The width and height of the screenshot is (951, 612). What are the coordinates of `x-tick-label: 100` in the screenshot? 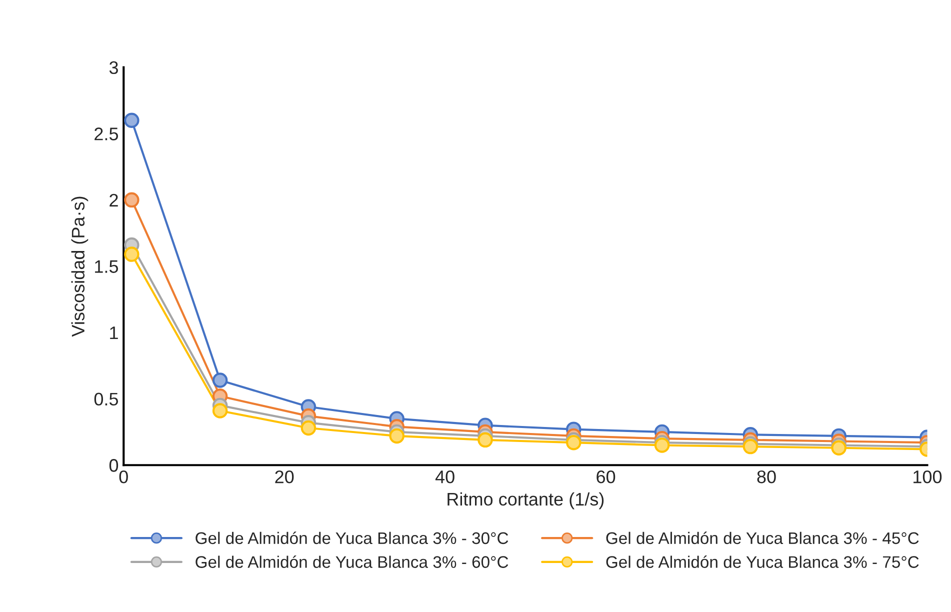 It's located at (928, 477).